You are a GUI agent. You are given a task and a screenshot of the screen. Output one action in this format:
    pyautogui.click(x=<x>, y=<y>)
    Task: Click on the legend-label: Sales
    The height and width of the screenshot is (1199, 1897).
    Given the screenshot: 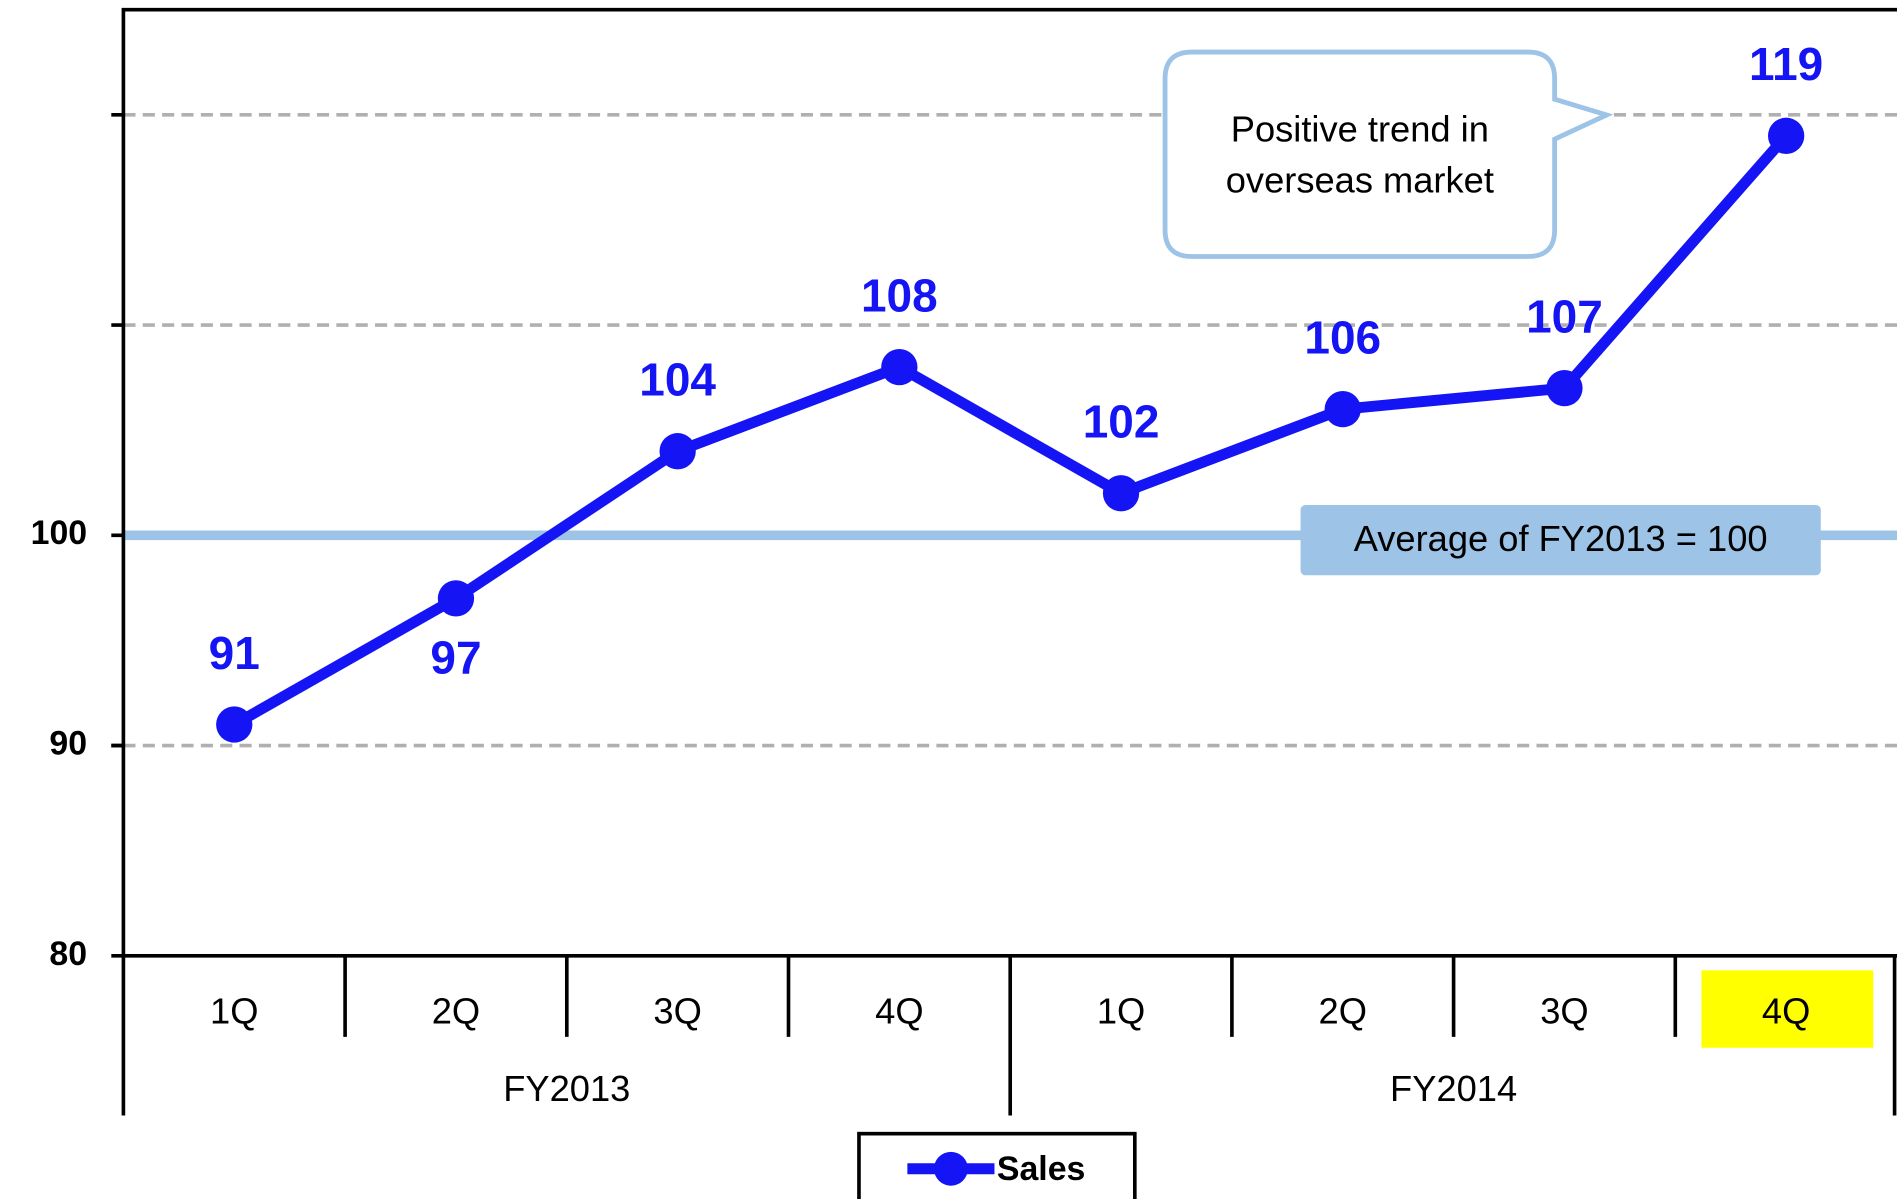 What is the action you would take?
    pyautogui.click(x=1041, y=1169)
    